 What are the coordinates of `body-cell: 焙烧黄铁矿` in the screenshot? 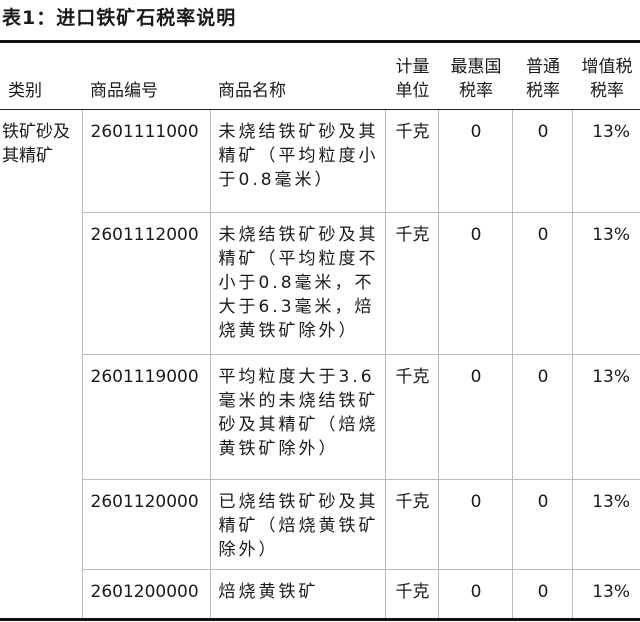 It's located at (297, 594).